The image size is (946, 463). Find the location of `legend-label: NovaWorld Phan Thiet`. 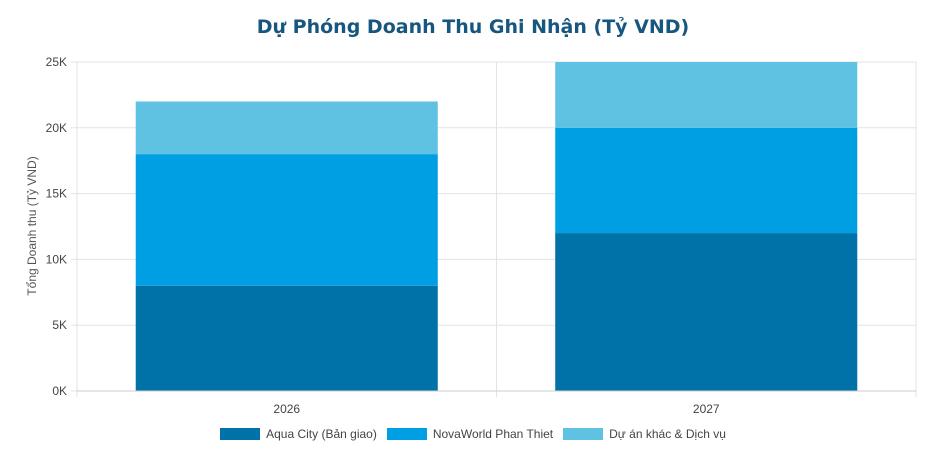

legend-label: NovaWorld Phan Thiet is located at coordinates (493, 434).